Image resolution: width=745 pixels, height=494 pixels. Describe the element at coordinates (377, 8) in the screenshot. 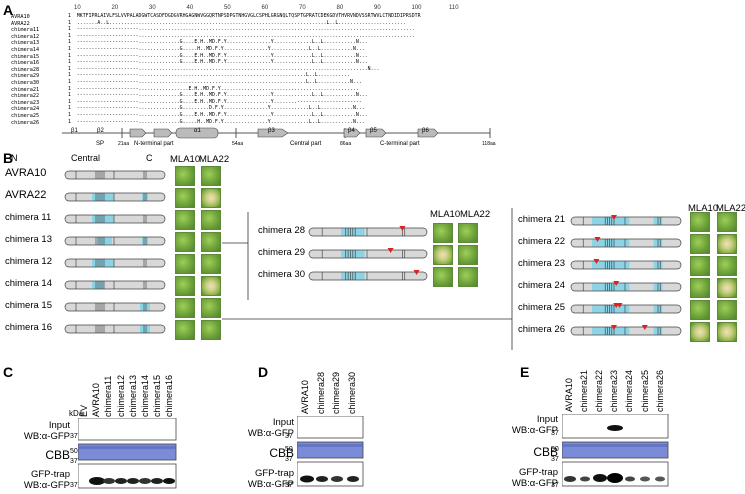

I see `ruler-tick-label: 90` at that location.